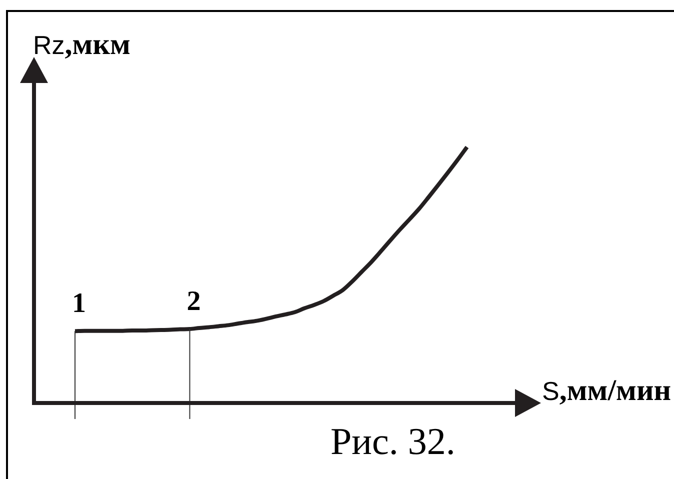  Describe the element at coordinates (79, 304) in the screenshot. I see `annotation: 1` at that location.